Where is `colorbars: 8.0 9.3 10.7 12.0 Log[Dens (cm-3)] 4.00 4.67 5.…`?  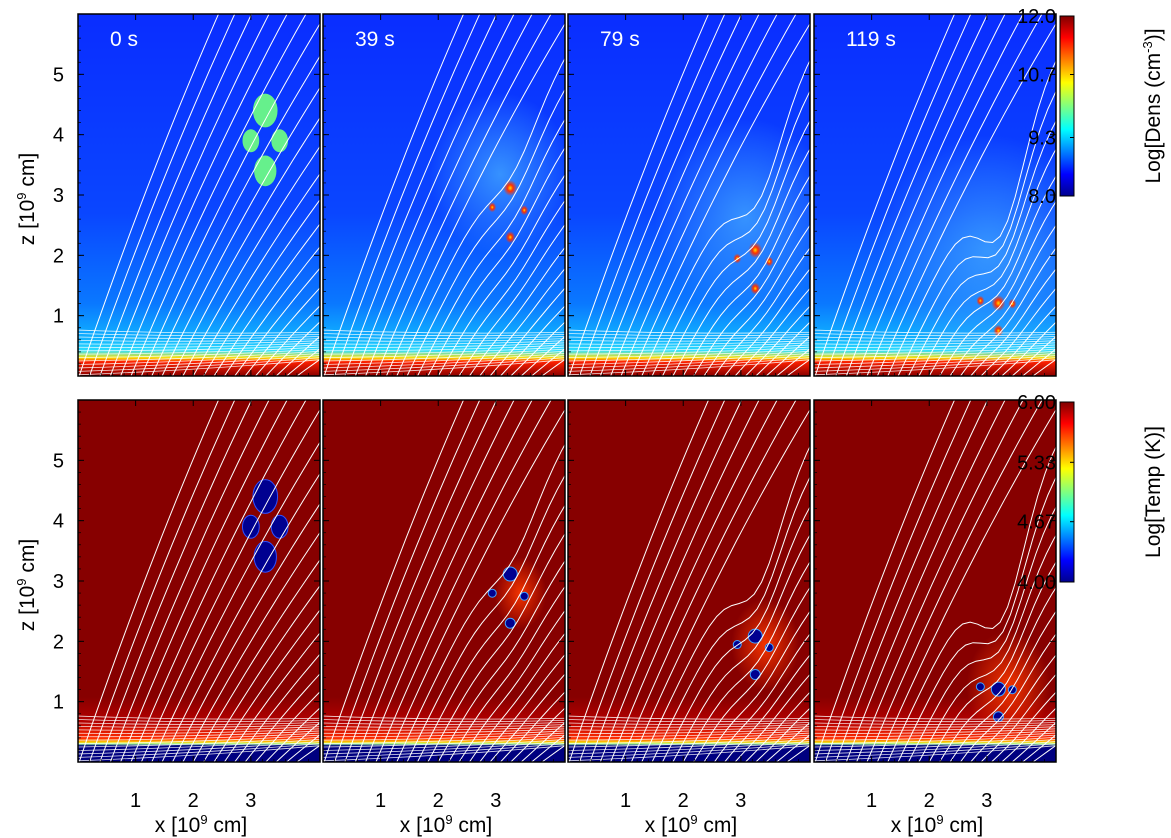
colorbars: 8.0 9.3 10.7 12.0 Log[Dens (cm-3)] 4.00 4.67 5.… is located at coordinates (1091, 300).